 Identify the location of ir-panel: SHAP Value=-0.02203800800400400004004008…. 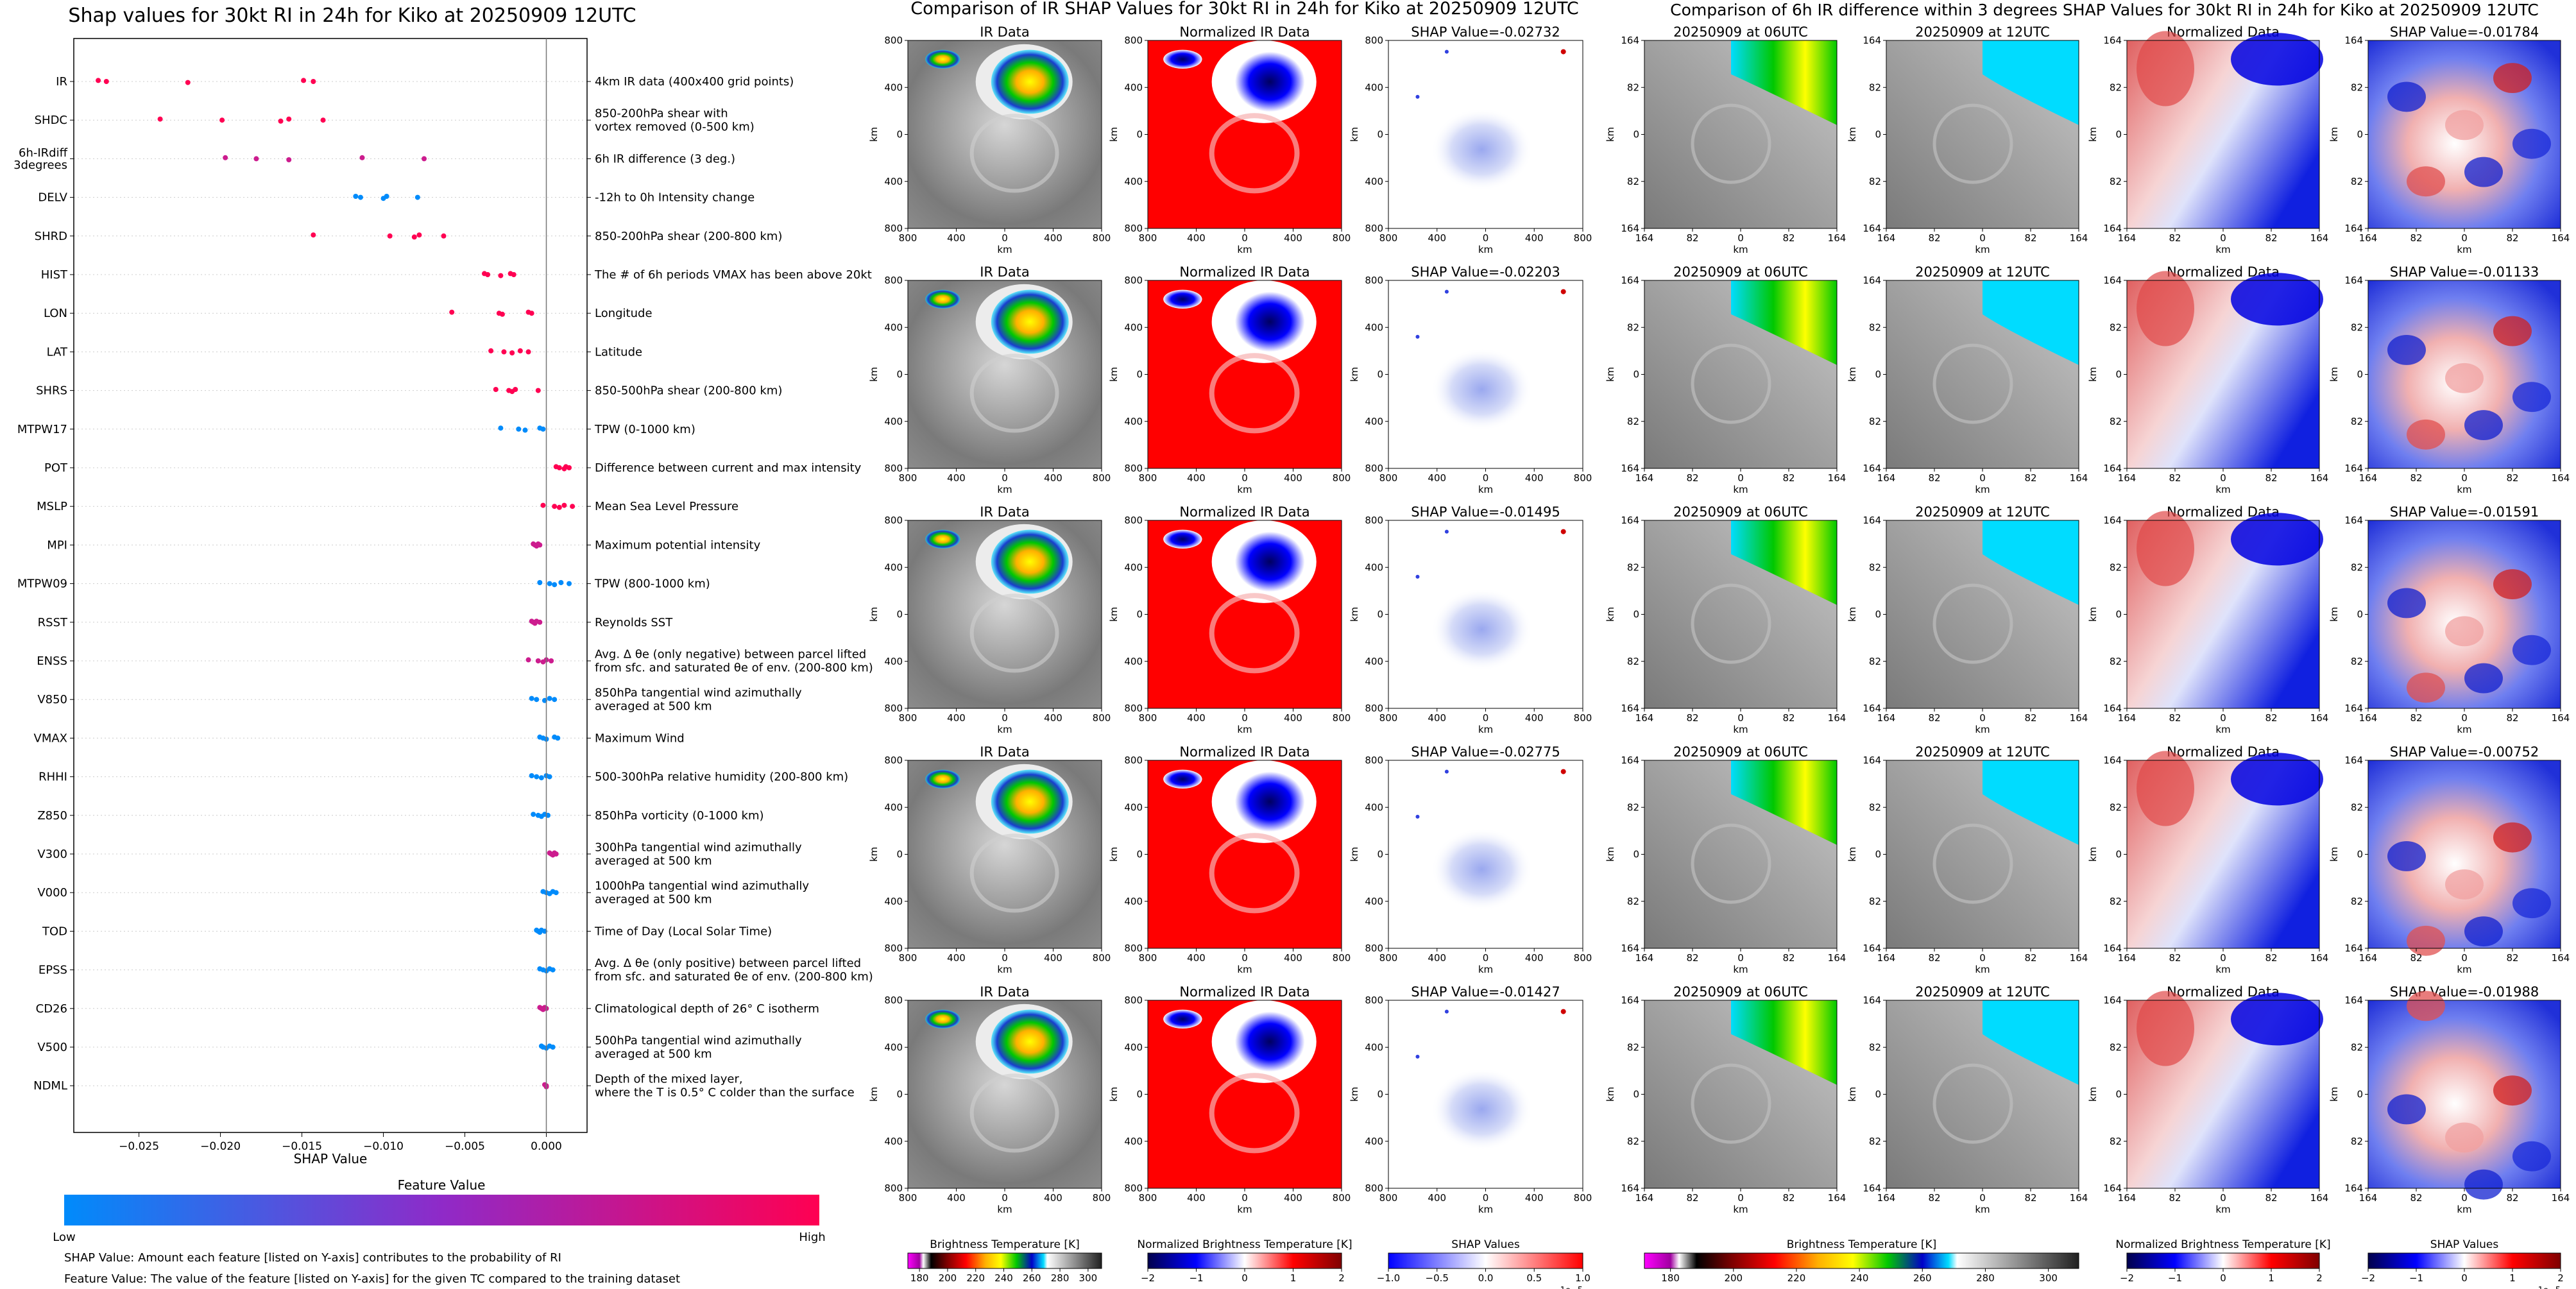
(1470, 379).